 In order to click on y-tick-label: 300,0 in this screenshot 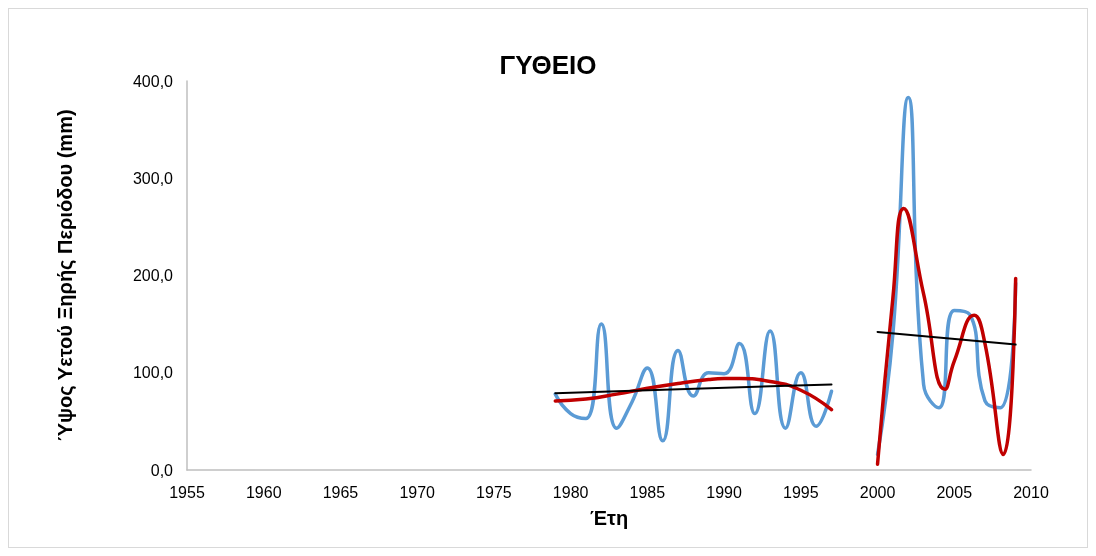, I will do `click(153, 178)`.